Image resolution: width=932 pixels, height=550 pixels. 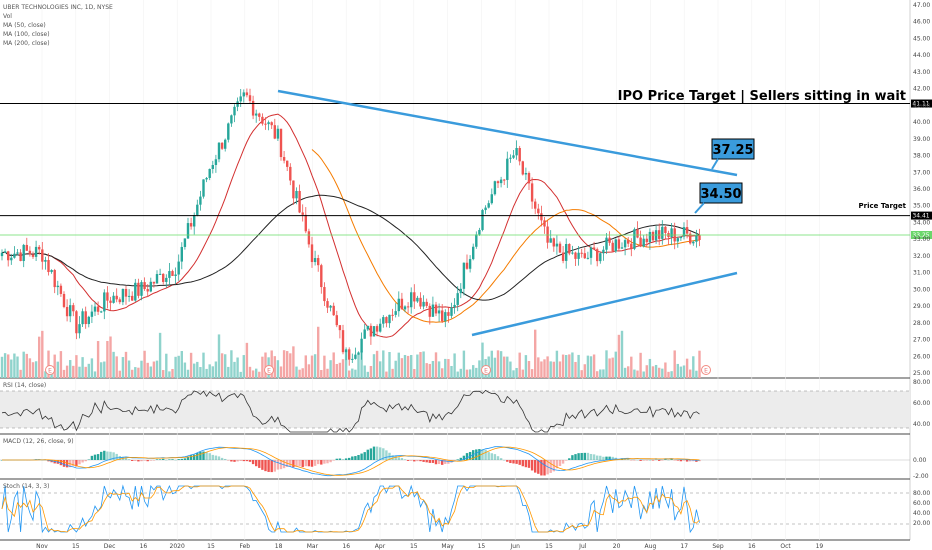 I want to click on legend-ma50: MA (50, close), so click(x=24, y=25).